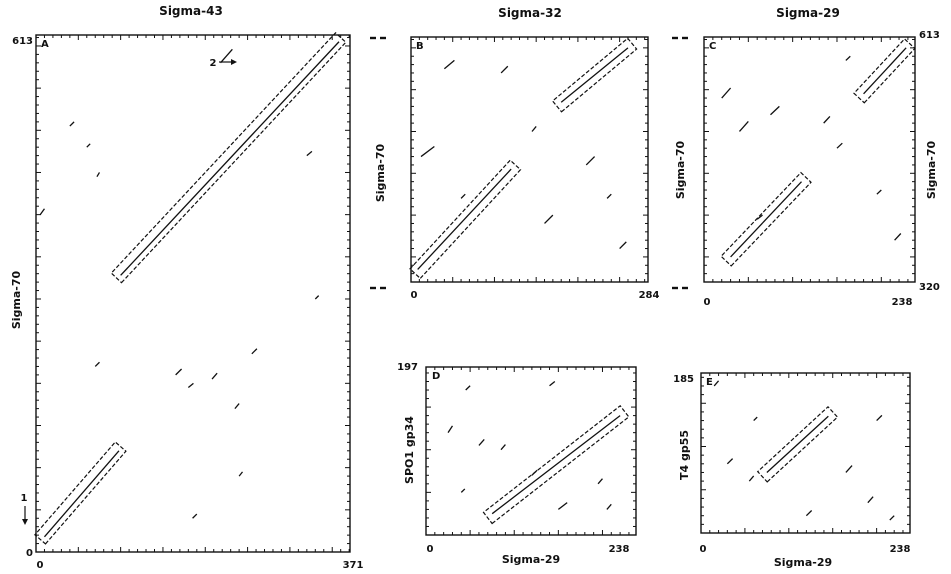 Image resolution: width=951 pixels, height=574 pixels. I want to click on panel-d: D 197 0 238 Sigma-29 SPO1 gp34, so click(517, 464).